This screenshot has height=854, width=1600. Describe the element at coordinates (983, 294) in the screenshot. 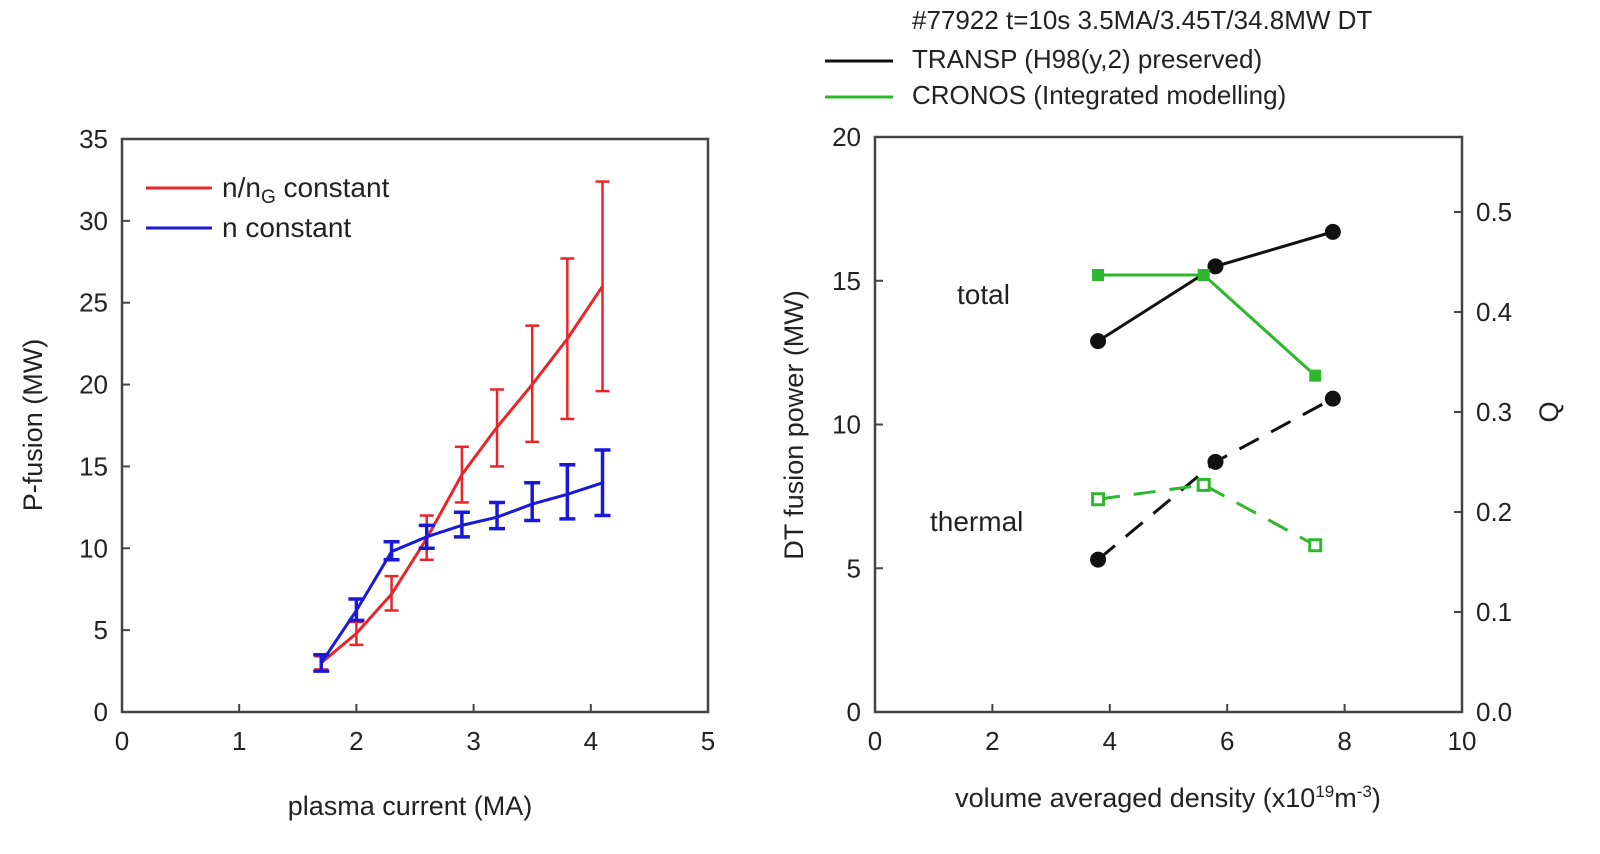

I see `annotation-total: total` at that location.